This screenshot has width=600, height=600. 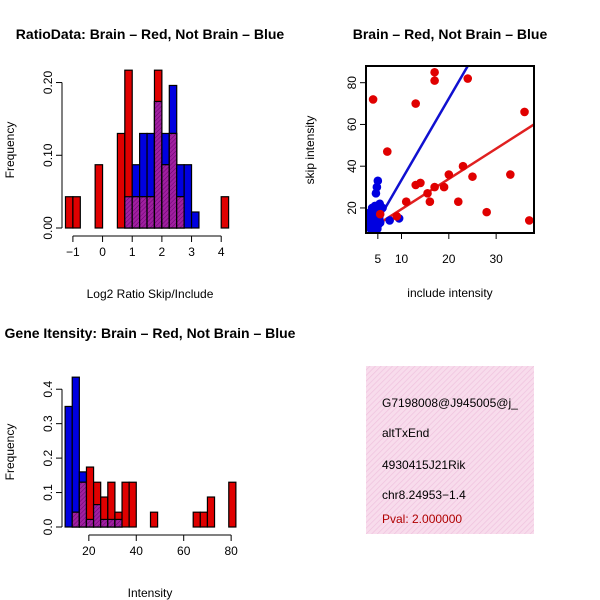 I want to click on x-tick-label: −1, so click(x=73, y=252).